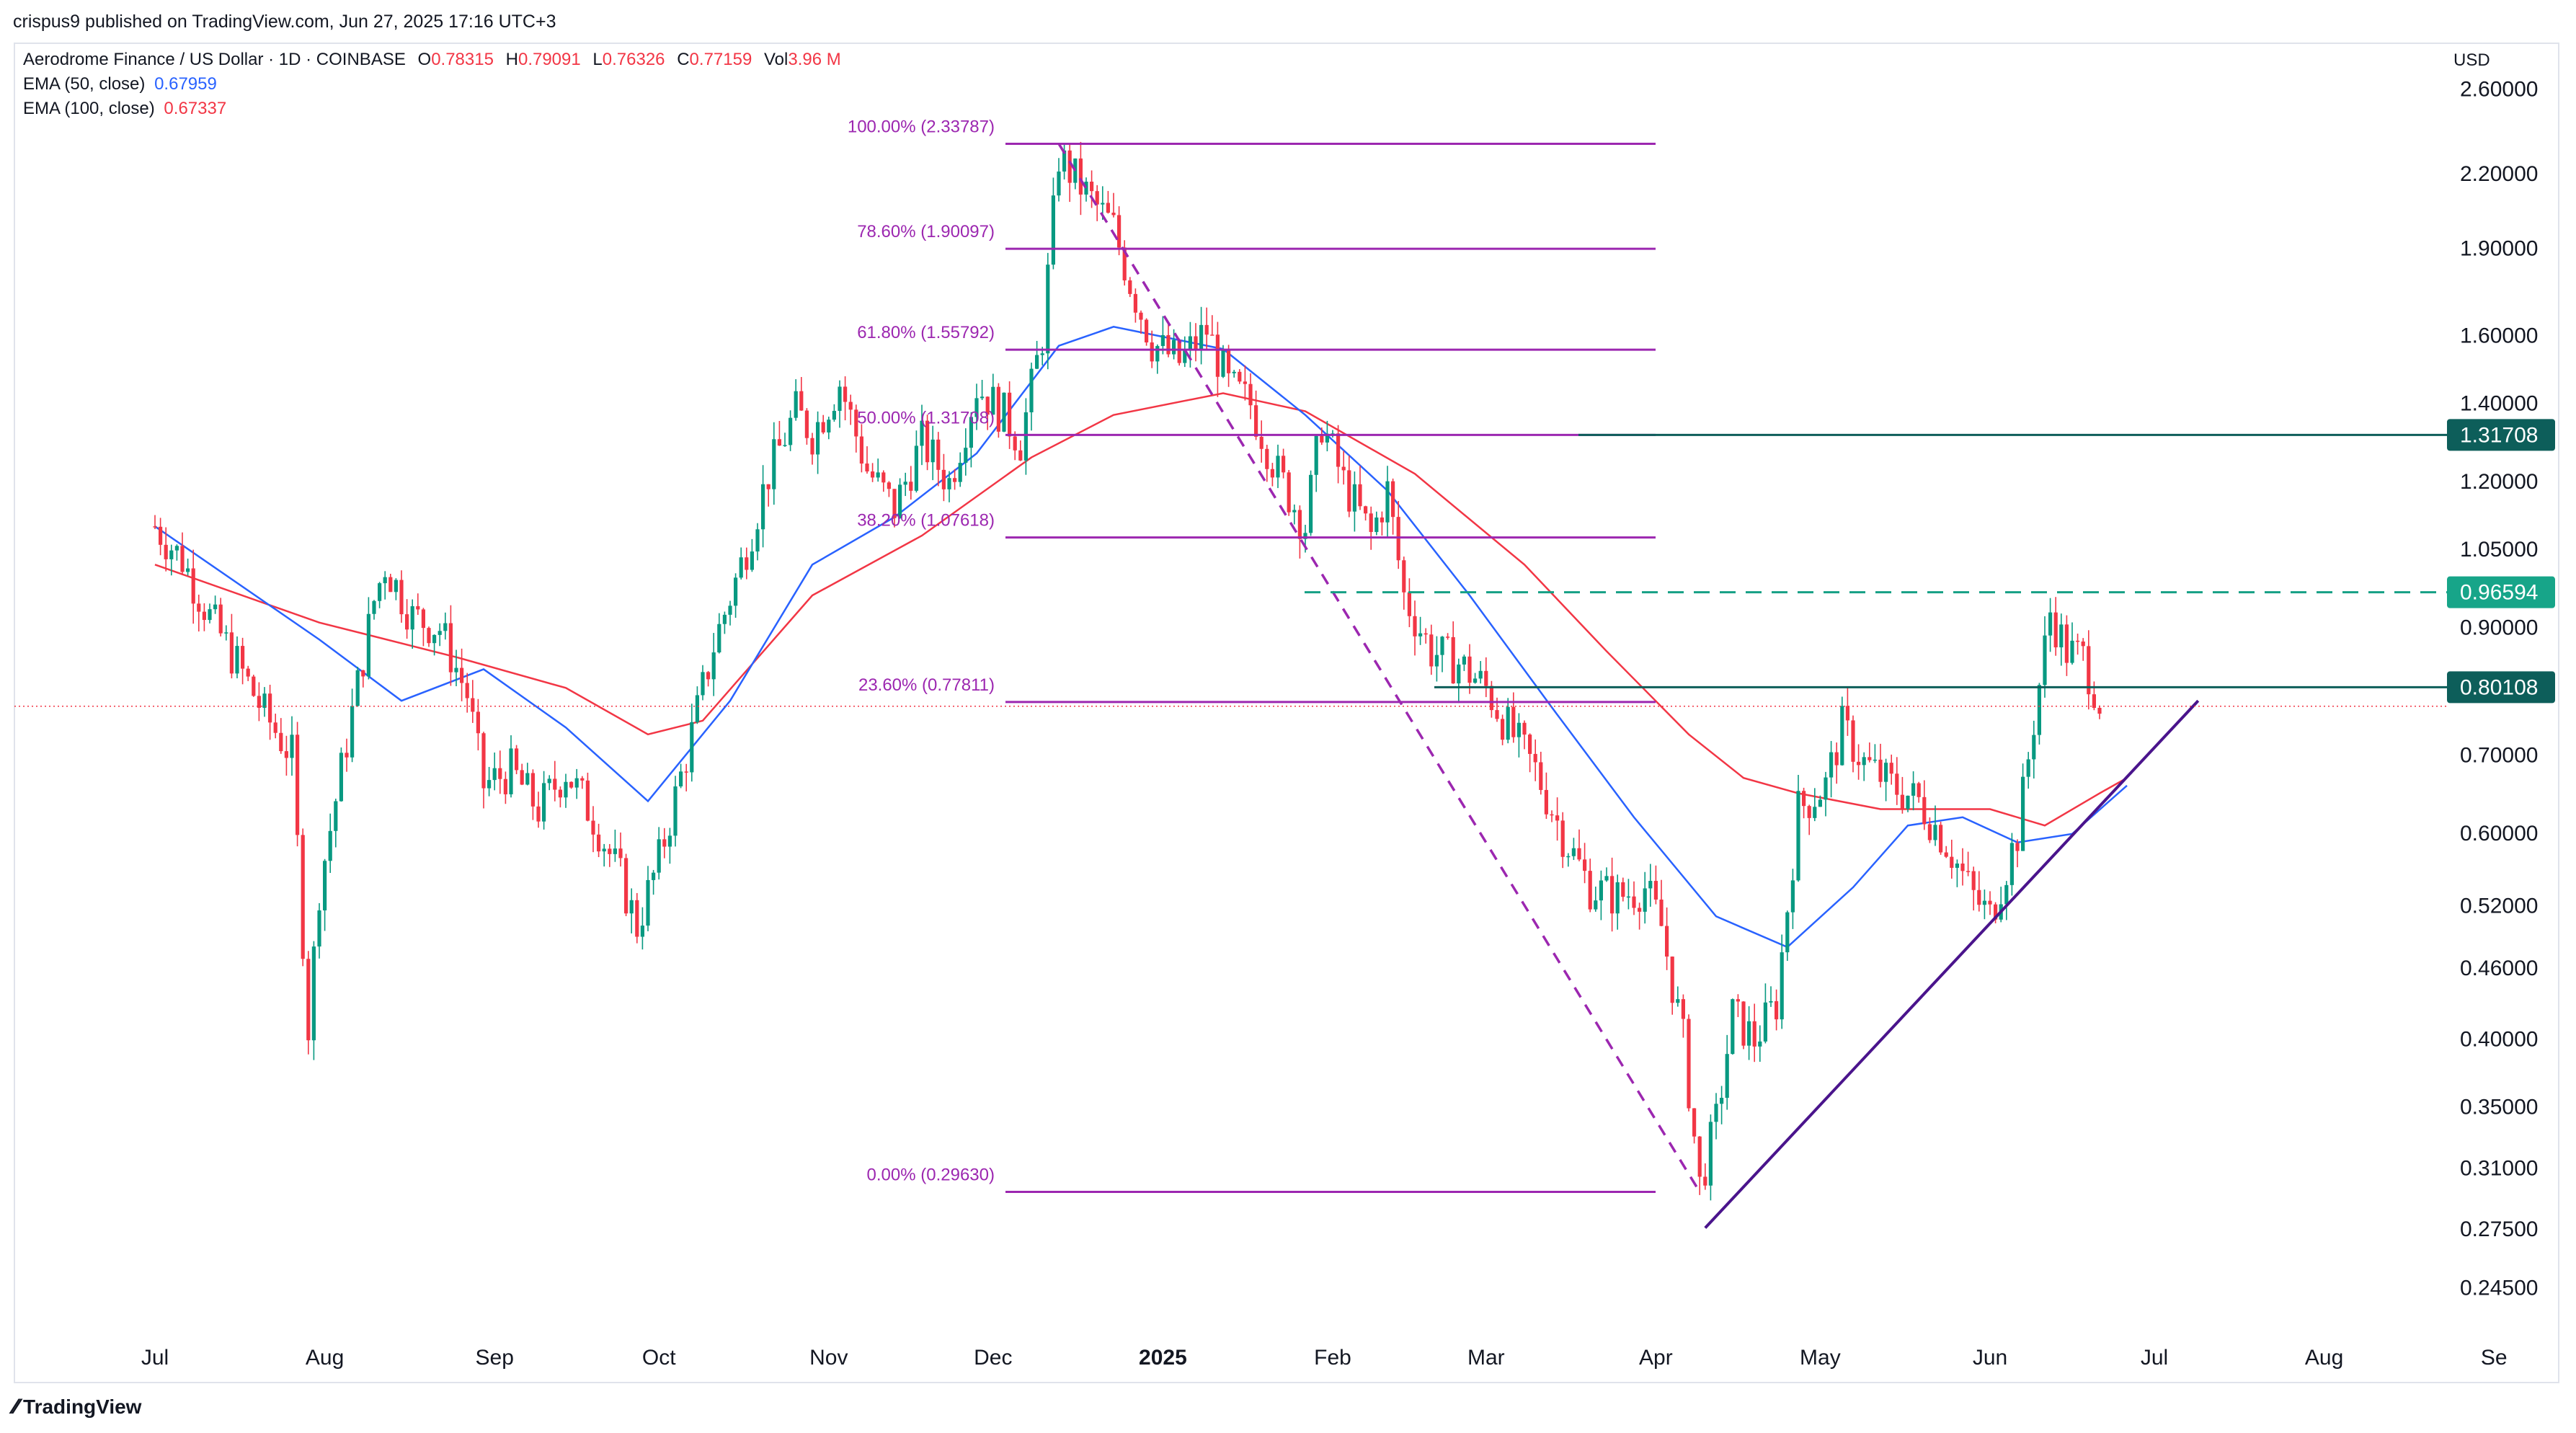 Image resolution: width=2576 pixels, height=1433 pixels. Describe the element at coordinates (16, 1407) in the screenshot. I see `tradingview-logo-icon: ⁄⁄` at that location.